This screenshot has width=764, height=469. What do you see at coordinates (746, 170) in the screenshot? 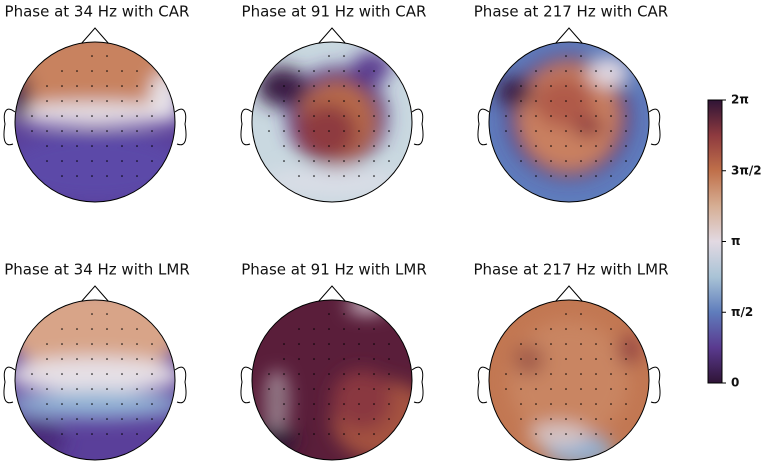
I see `colorbar-tick-label: 3π/2` at bounding box center [746, 170].